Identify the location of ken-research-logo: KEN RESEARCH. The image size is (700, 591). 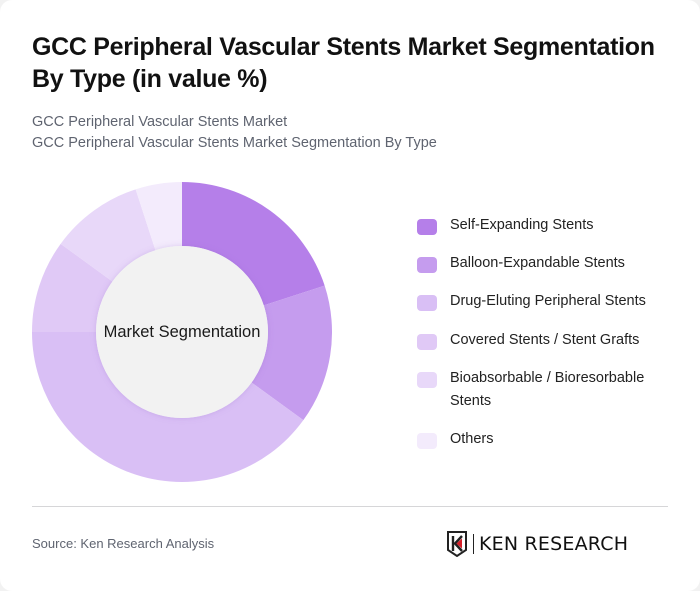
(537, 544).